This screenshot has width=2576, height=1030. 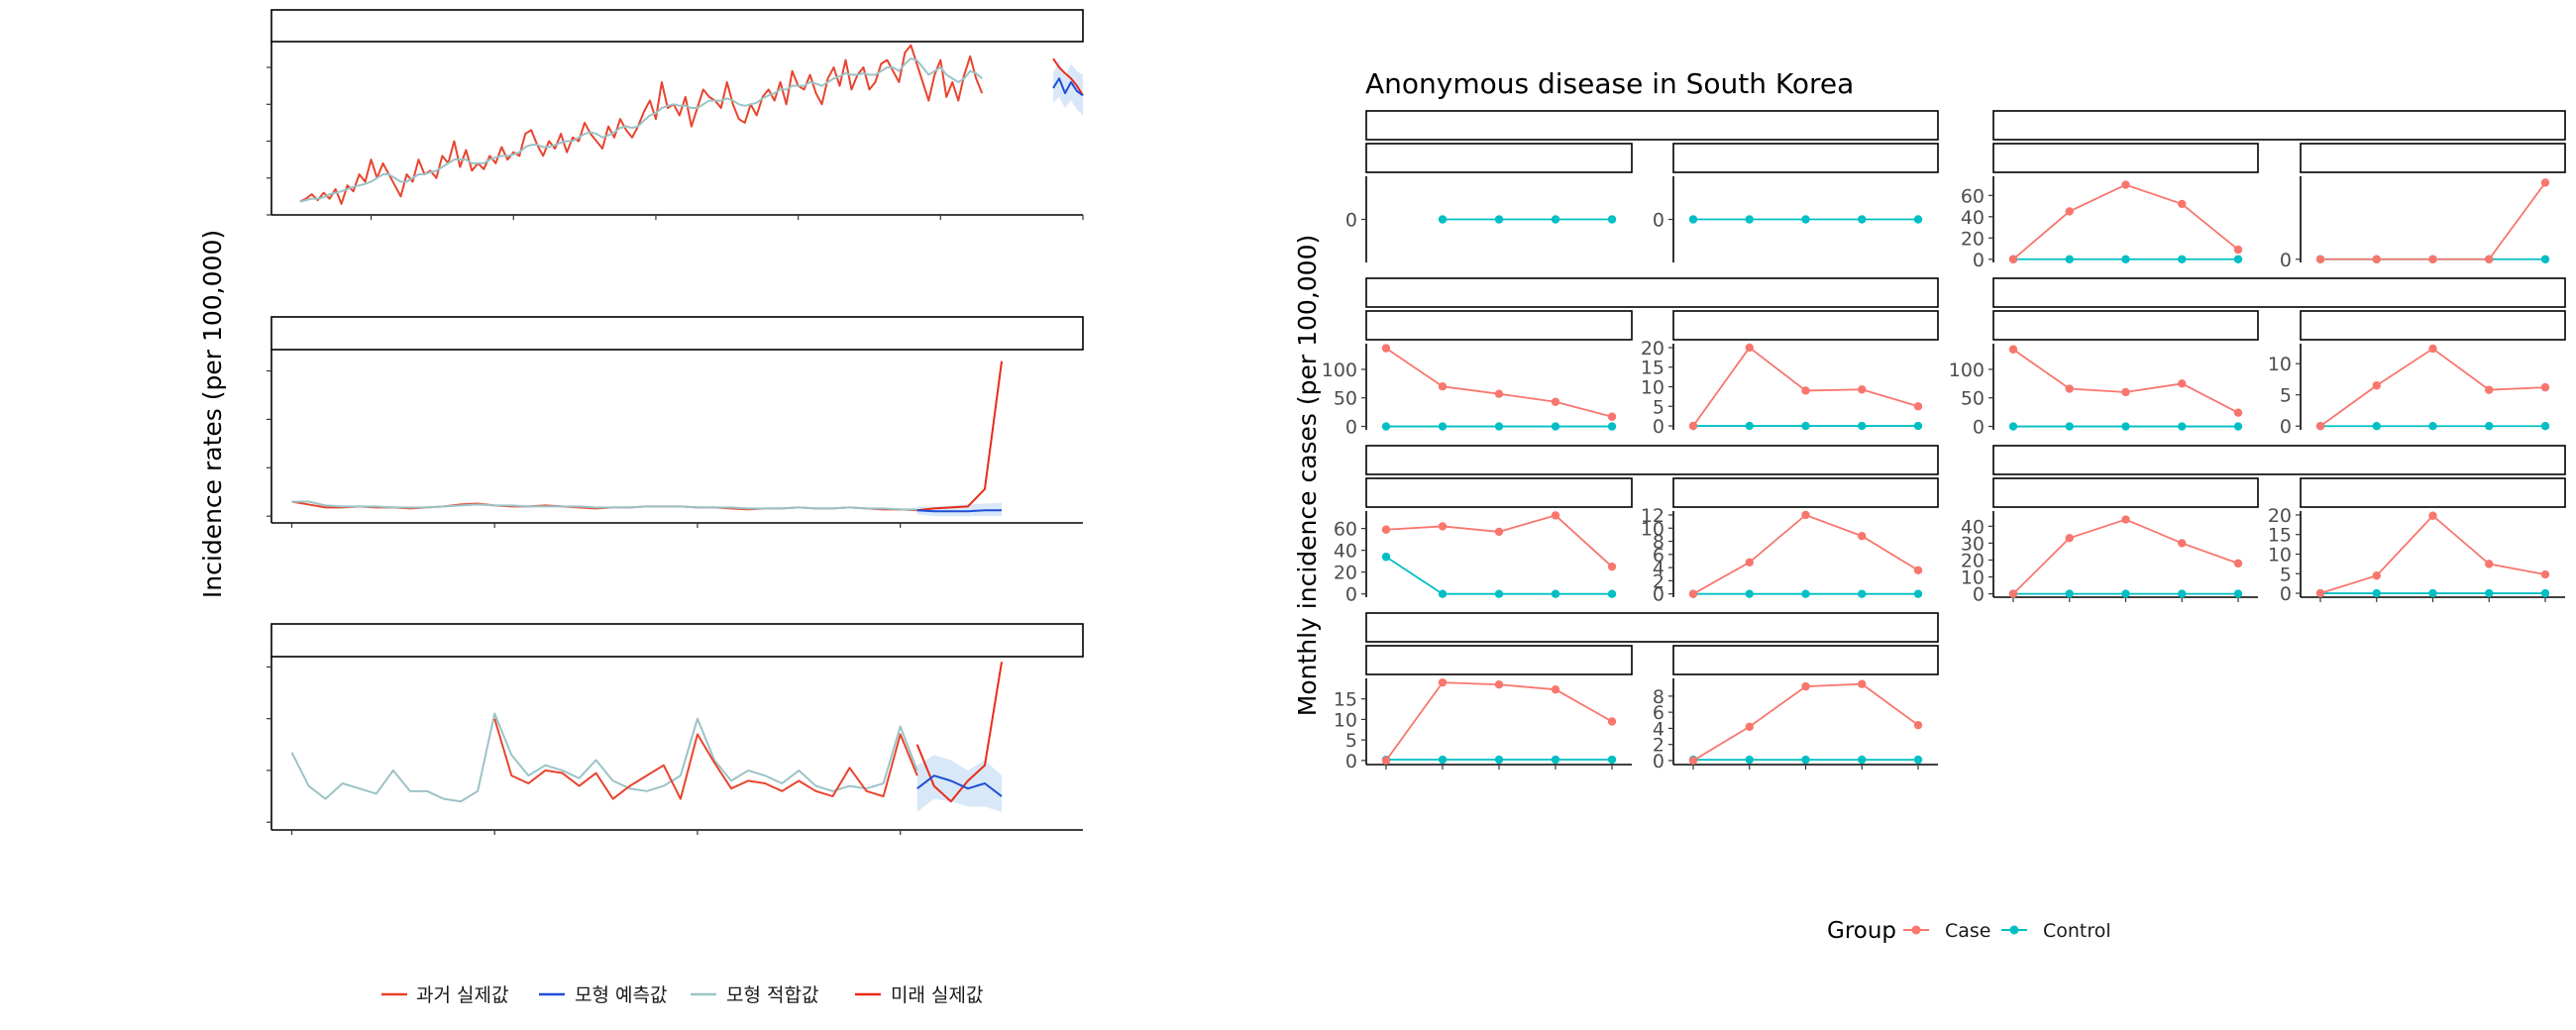 I want to click on y-tick-label: 100, so click(x=1339, y=370).